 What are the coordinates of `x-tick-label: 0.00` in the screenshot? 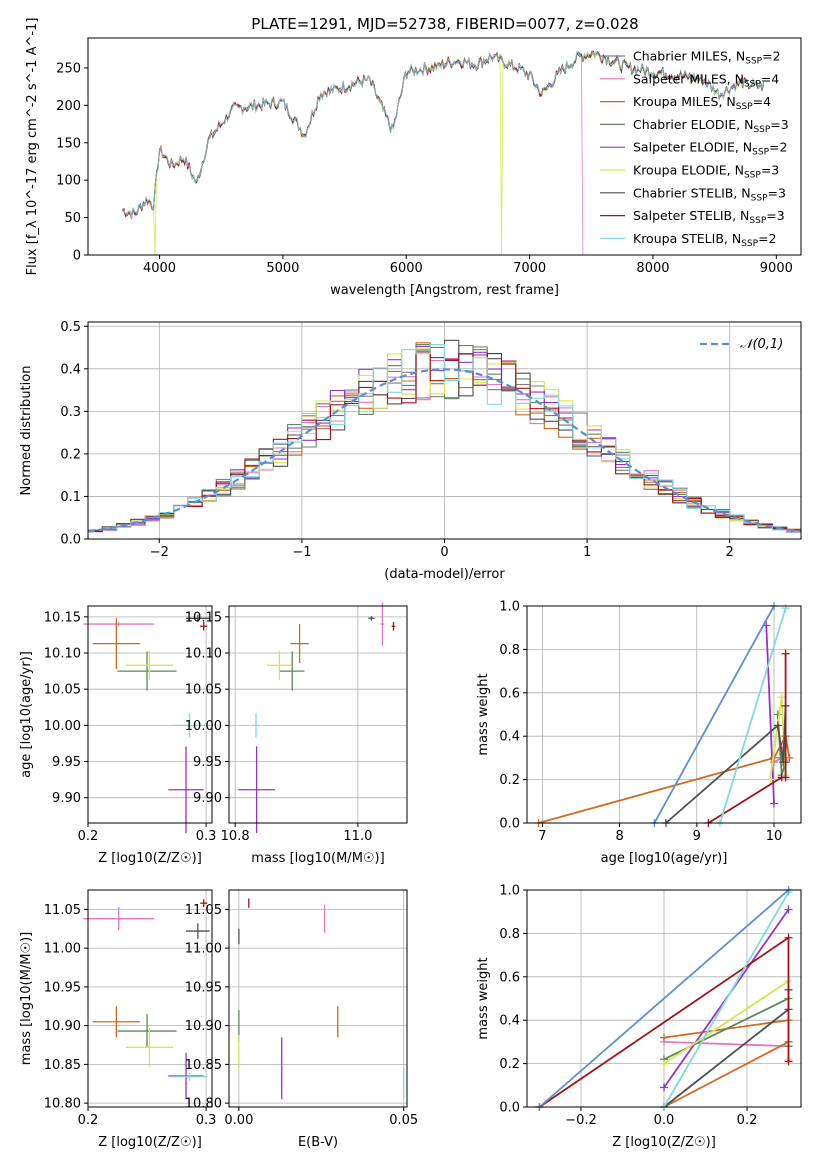 It's located at (238, 1120).